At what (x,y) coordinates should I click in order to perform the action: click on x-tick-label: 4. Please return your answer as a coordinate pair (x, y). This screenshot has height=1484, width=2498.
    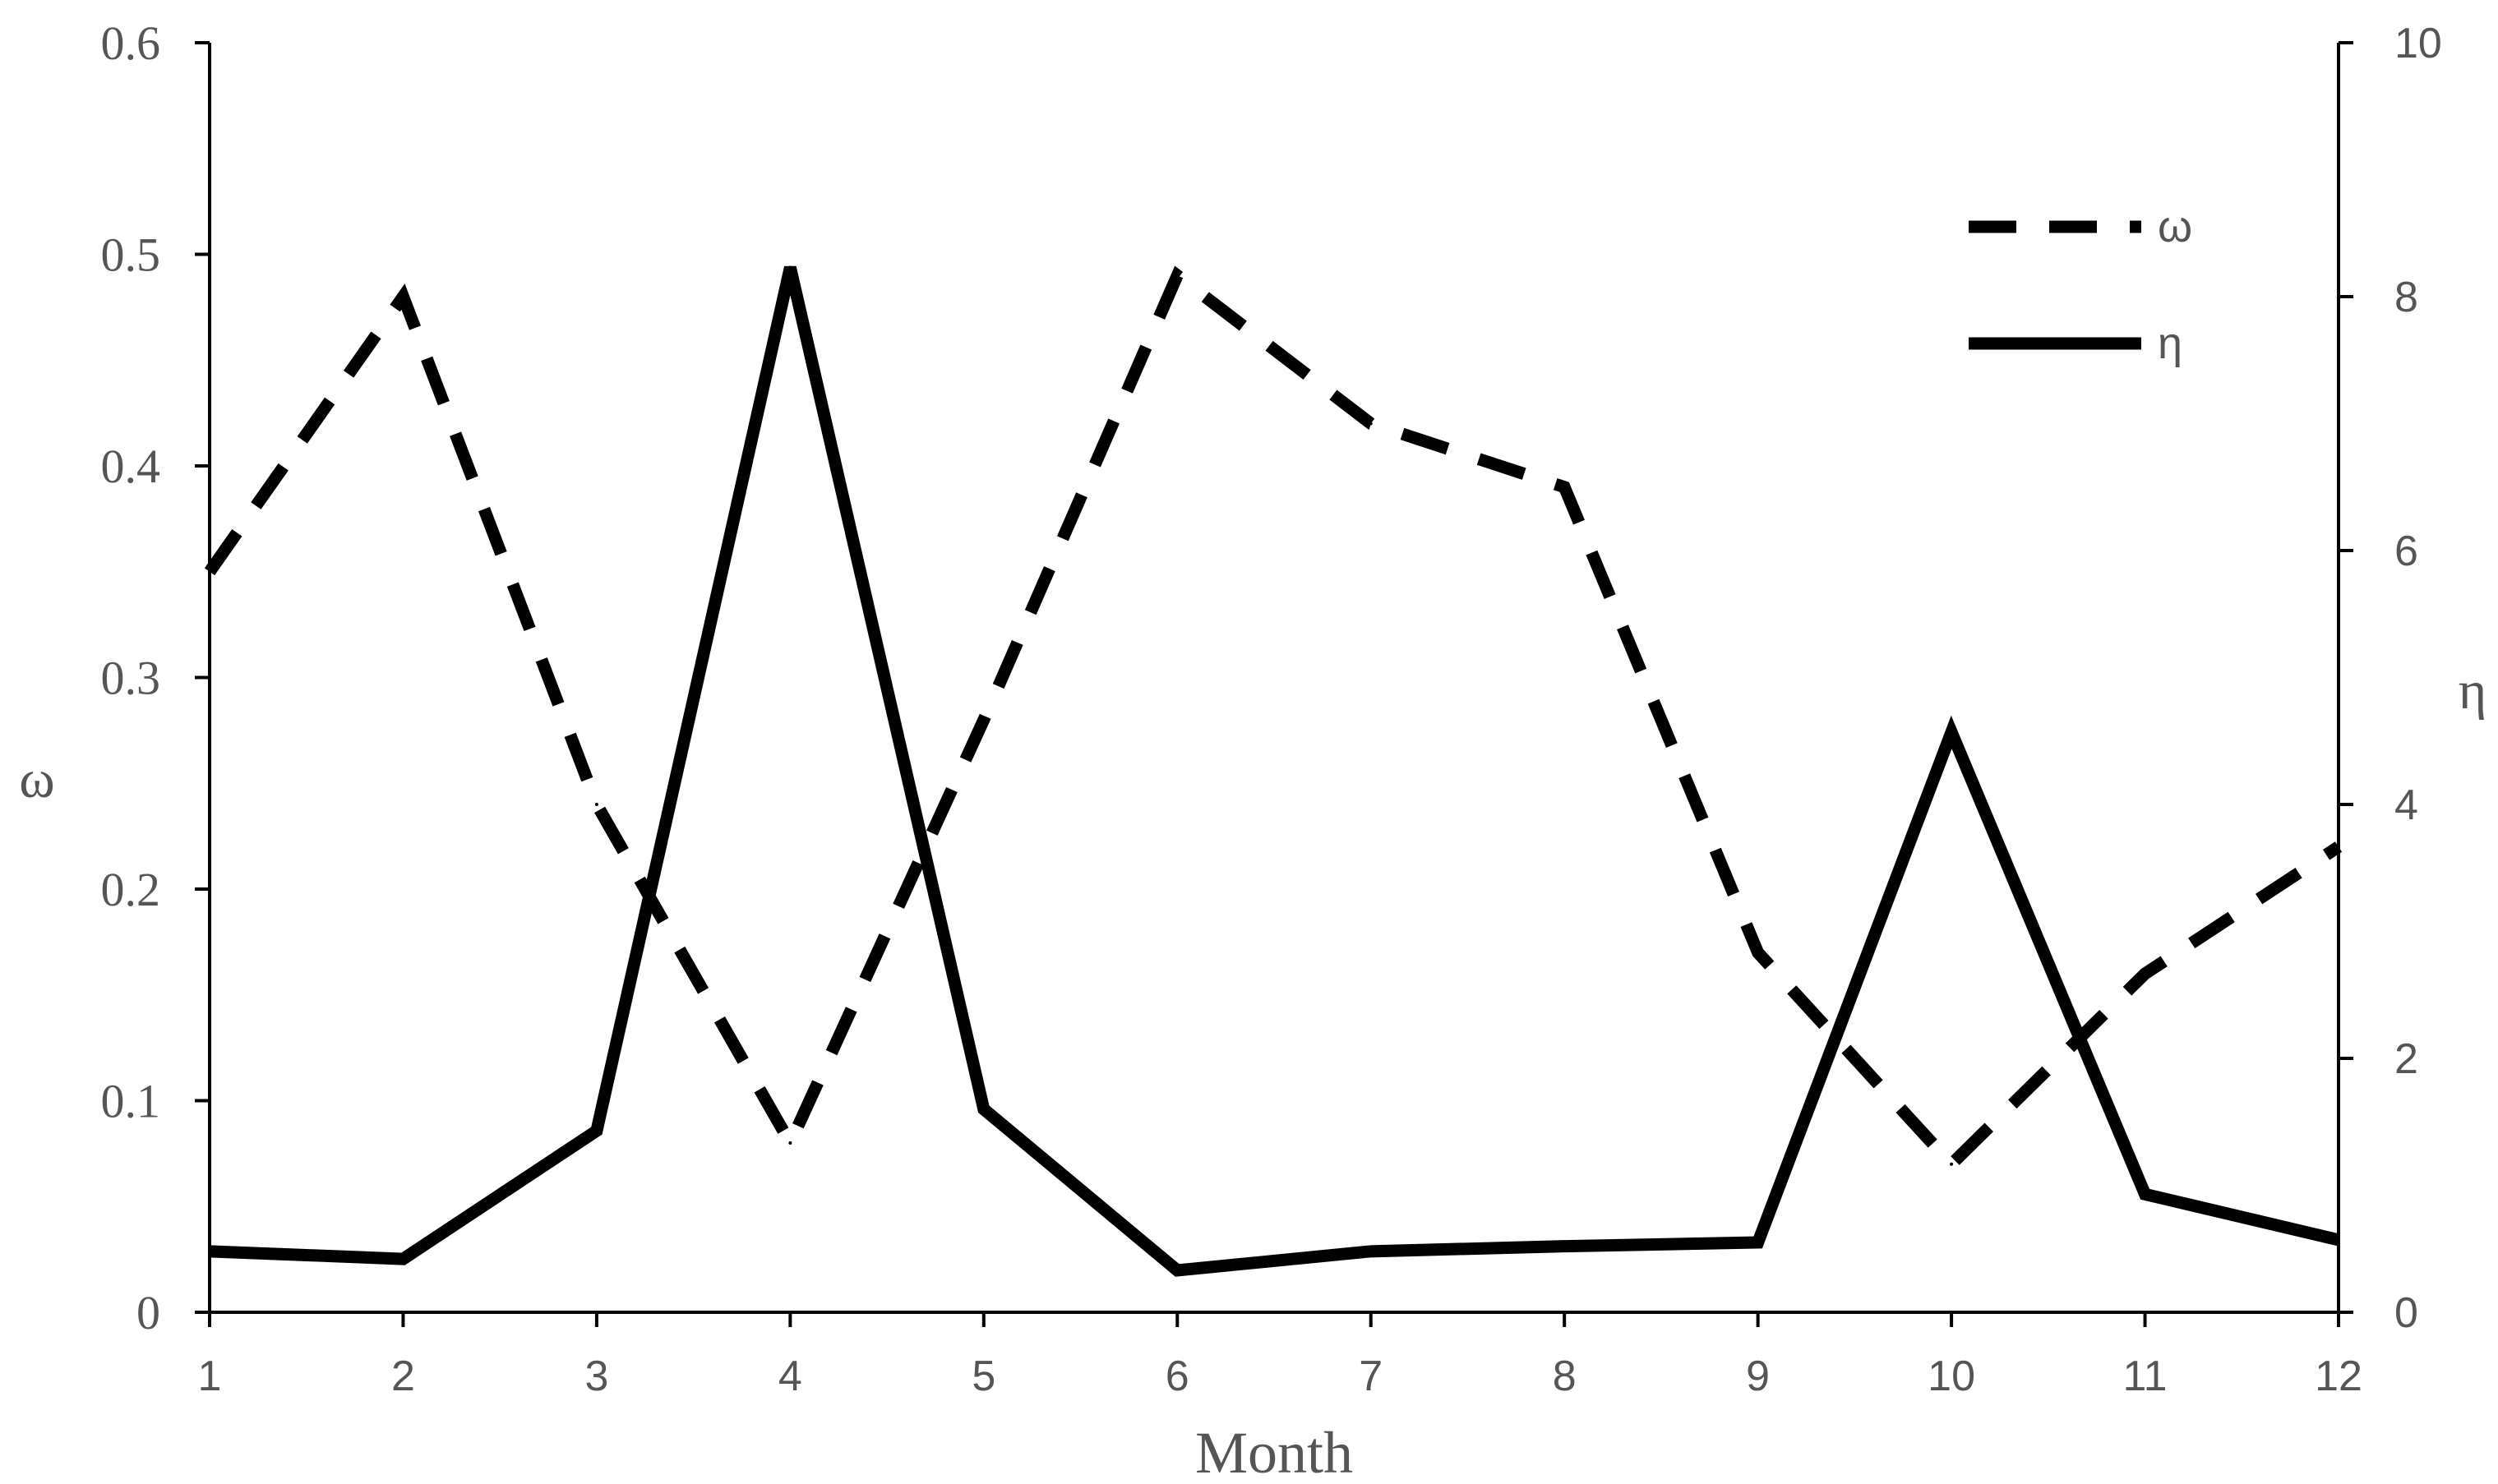
    Looking at the image, I should click on (790, 1376).